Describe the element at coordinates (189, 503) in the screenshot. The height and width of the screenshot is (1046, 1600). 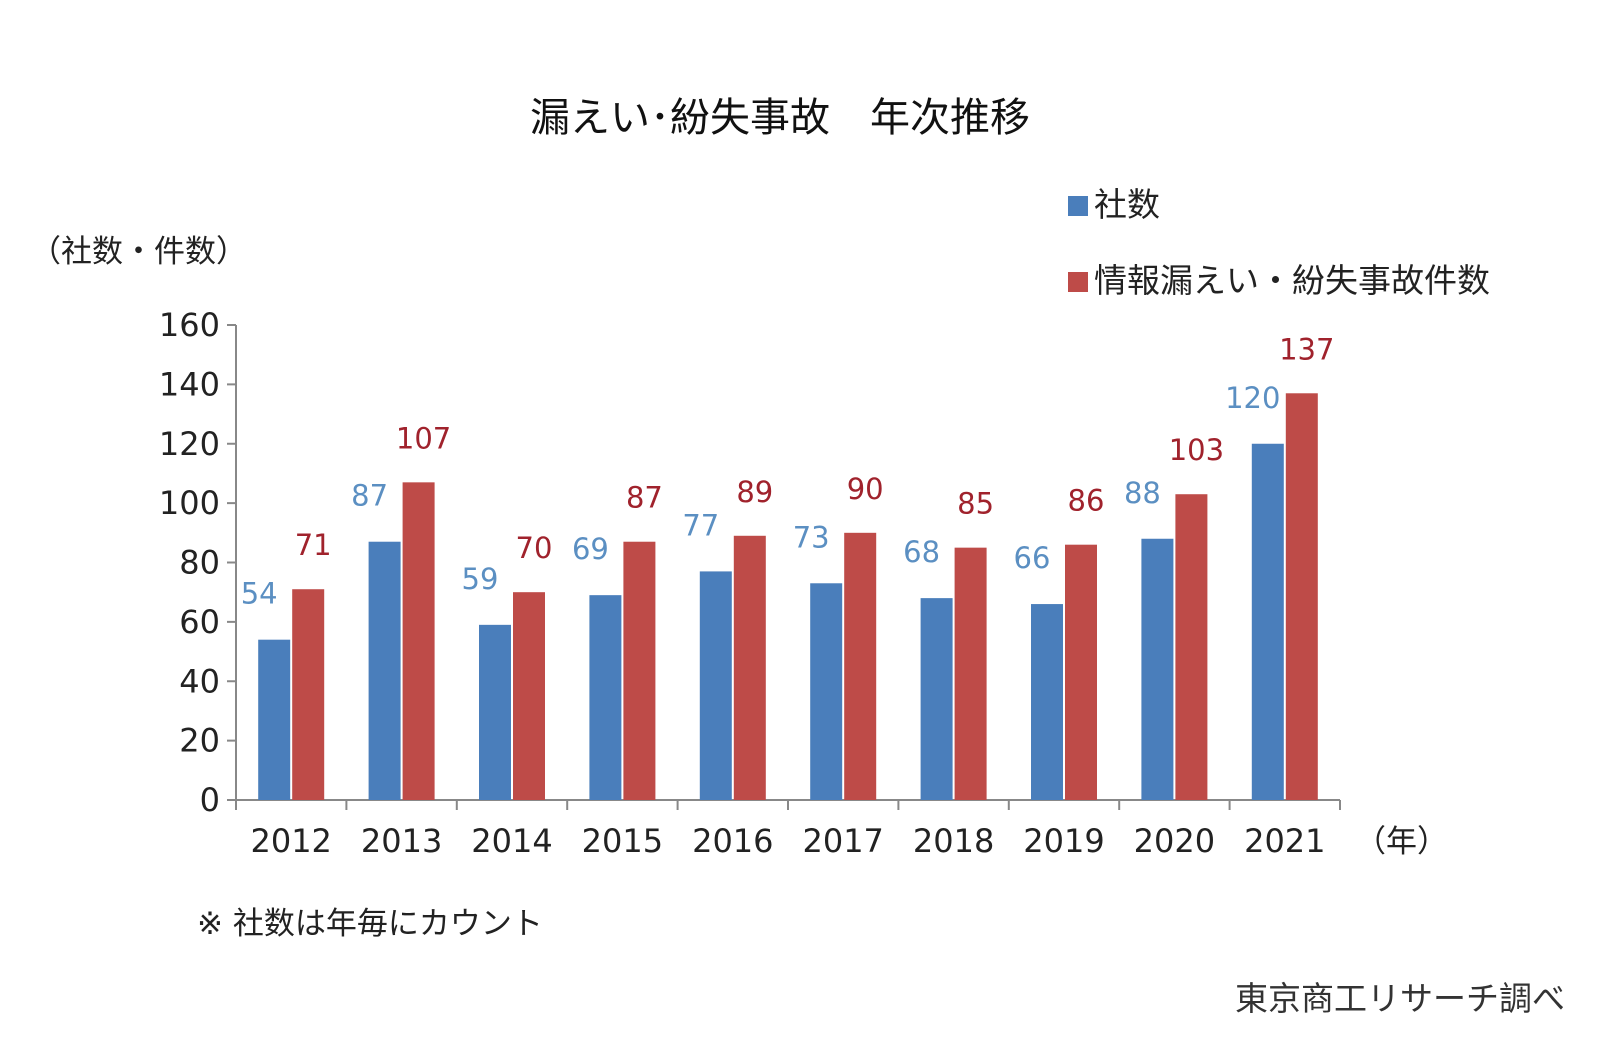
I see `y-tick-label: 100` at that location.